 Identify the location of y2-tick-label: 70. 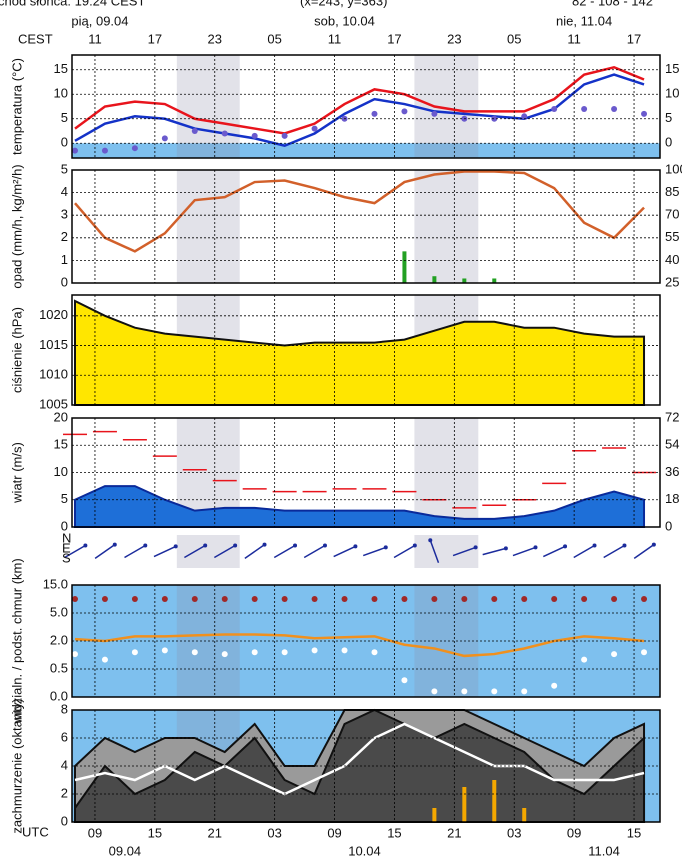
(672, 214).